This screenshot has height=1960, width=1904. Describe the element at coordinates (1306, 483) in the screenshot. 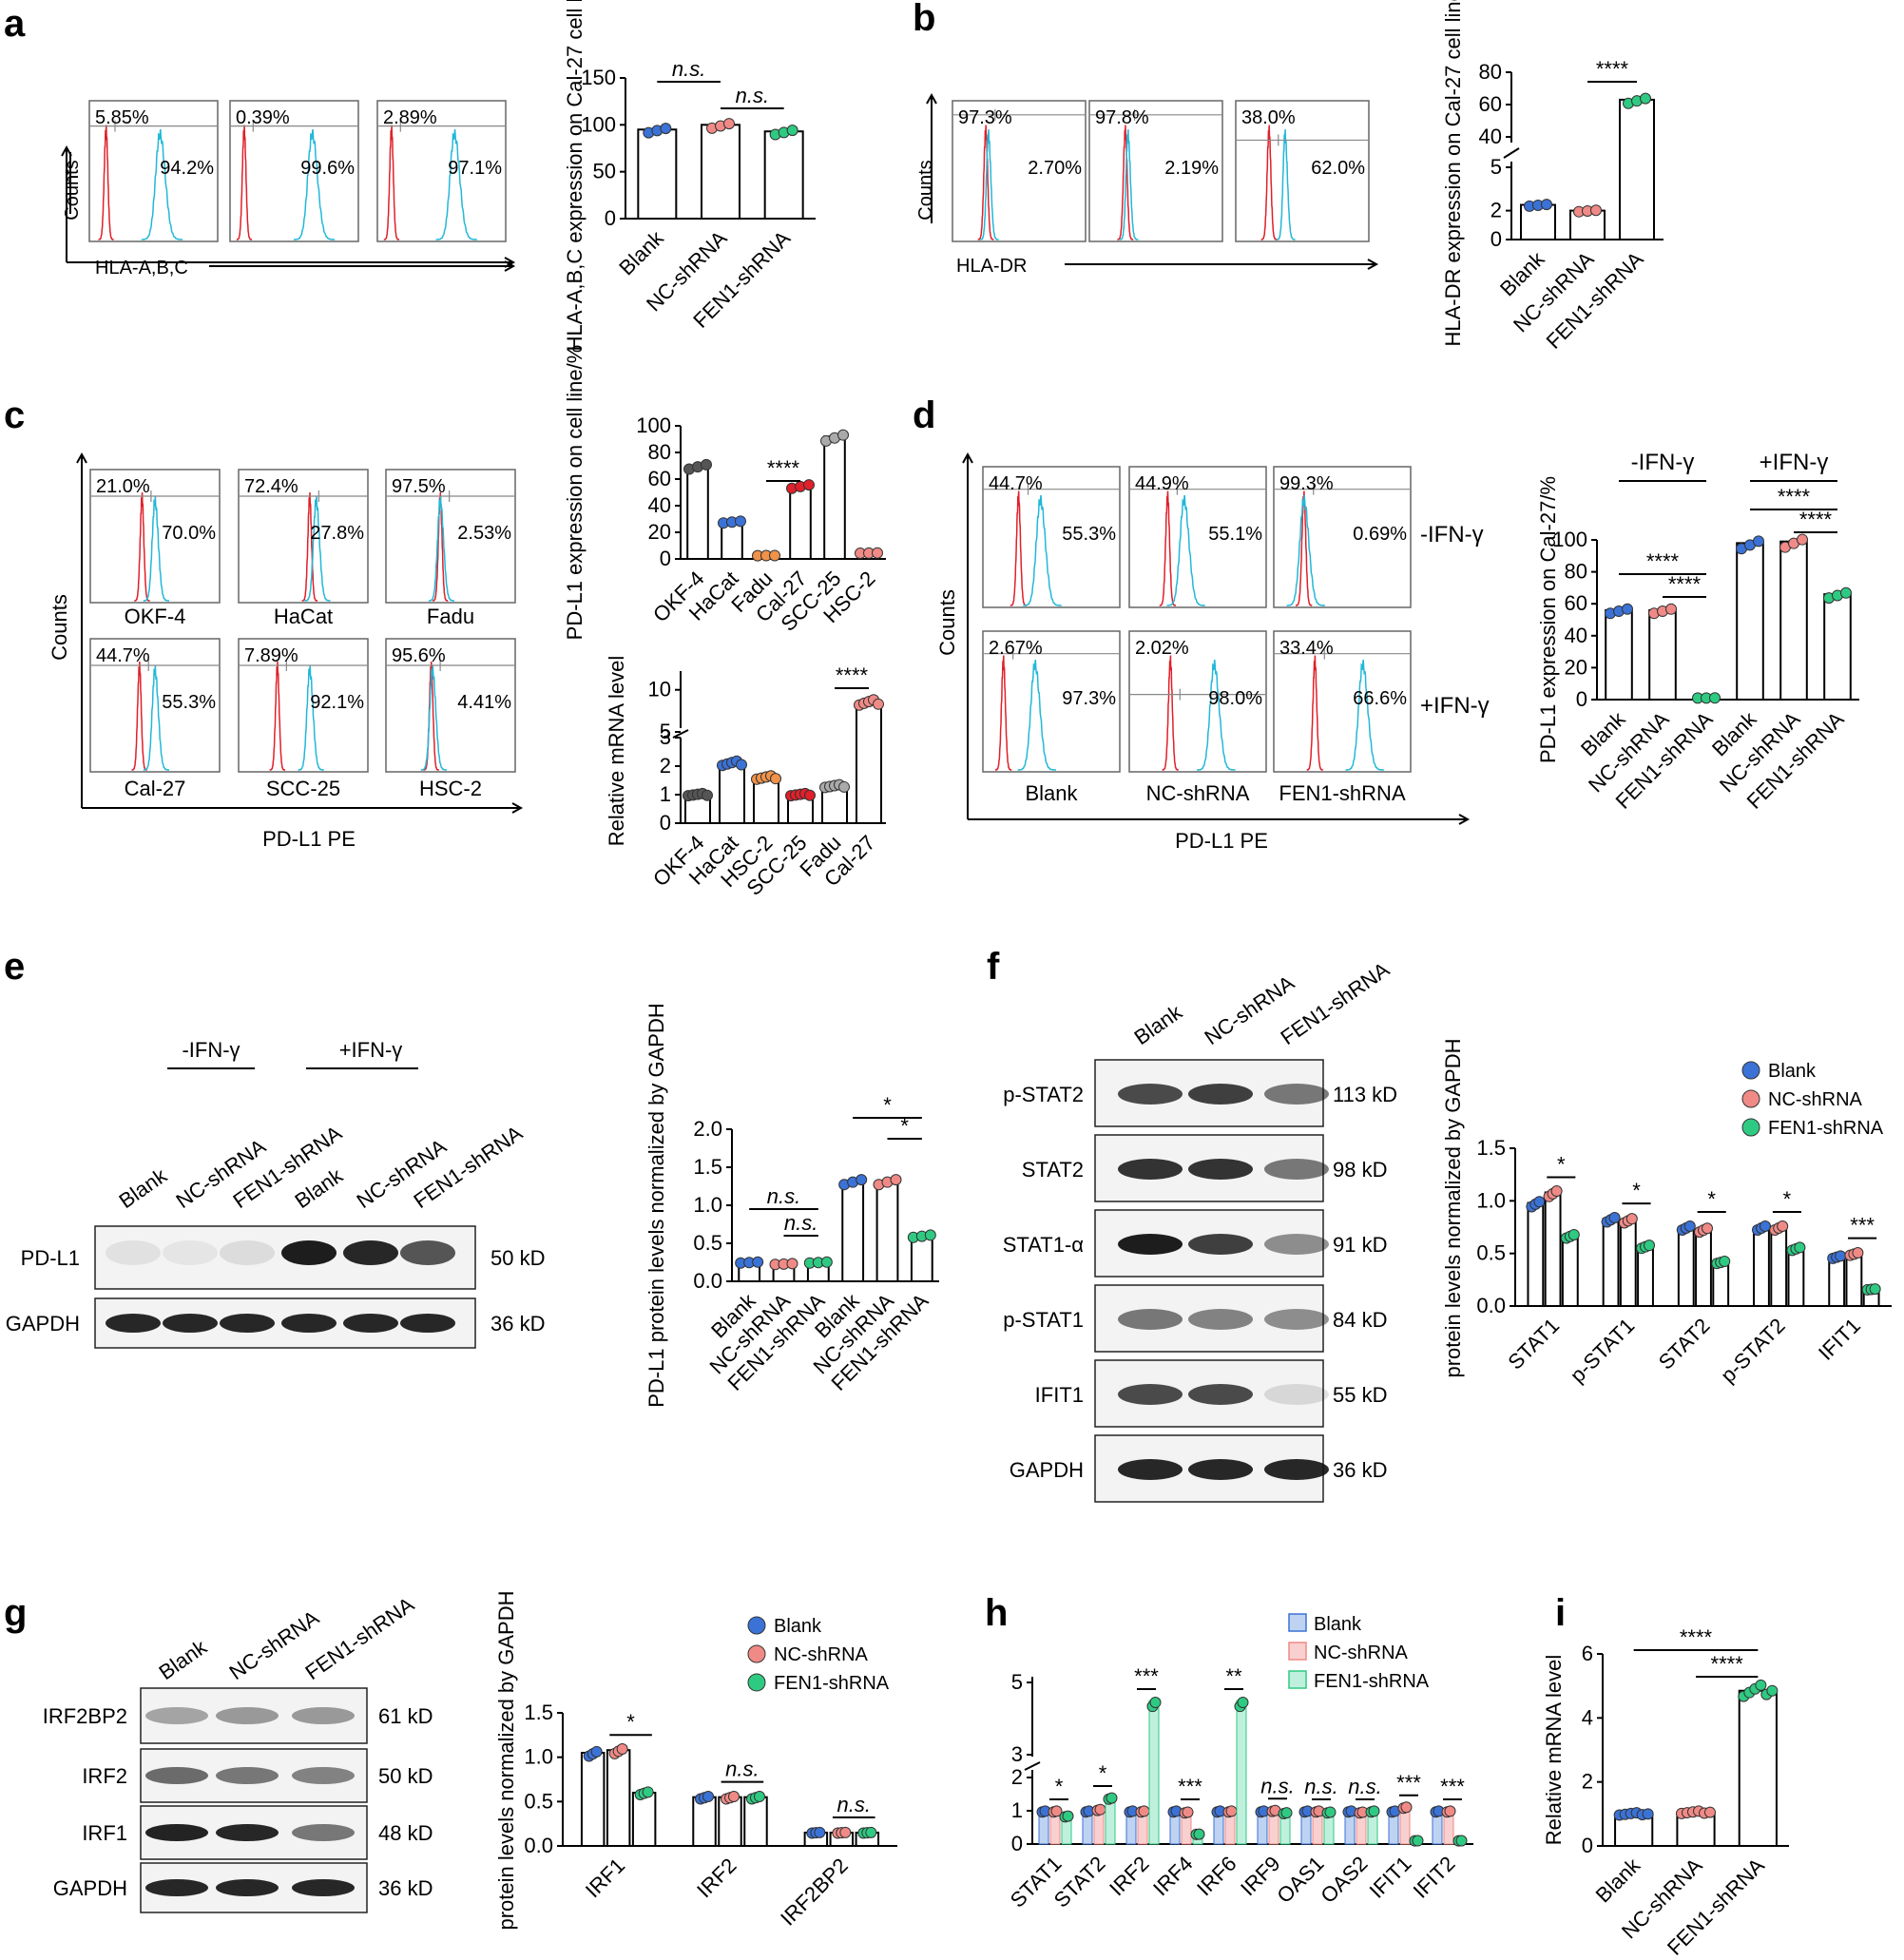

I see `gate-left-percent: 99.3%` at that location.